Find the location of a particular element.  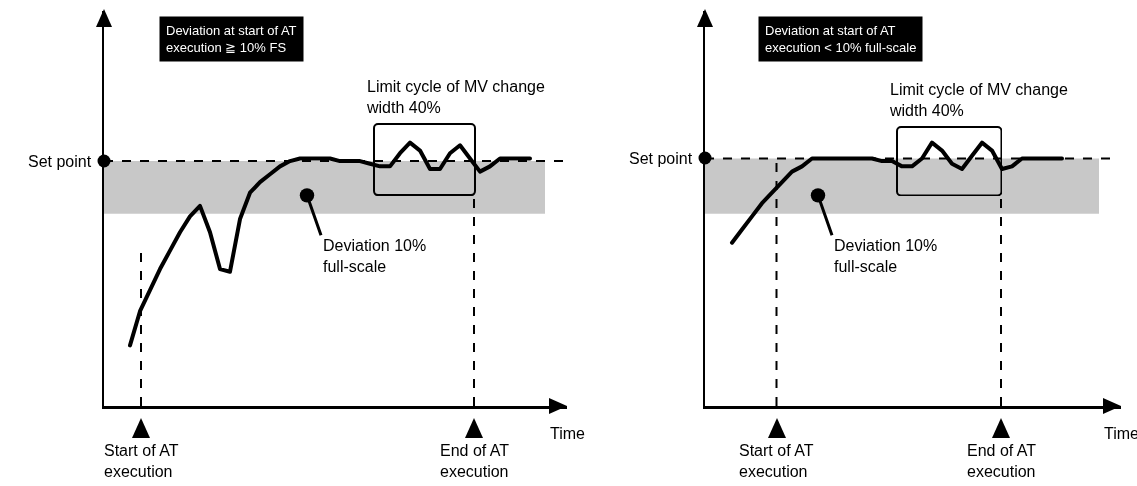

x-axis-title: Time is located at coordinates (568, 433).